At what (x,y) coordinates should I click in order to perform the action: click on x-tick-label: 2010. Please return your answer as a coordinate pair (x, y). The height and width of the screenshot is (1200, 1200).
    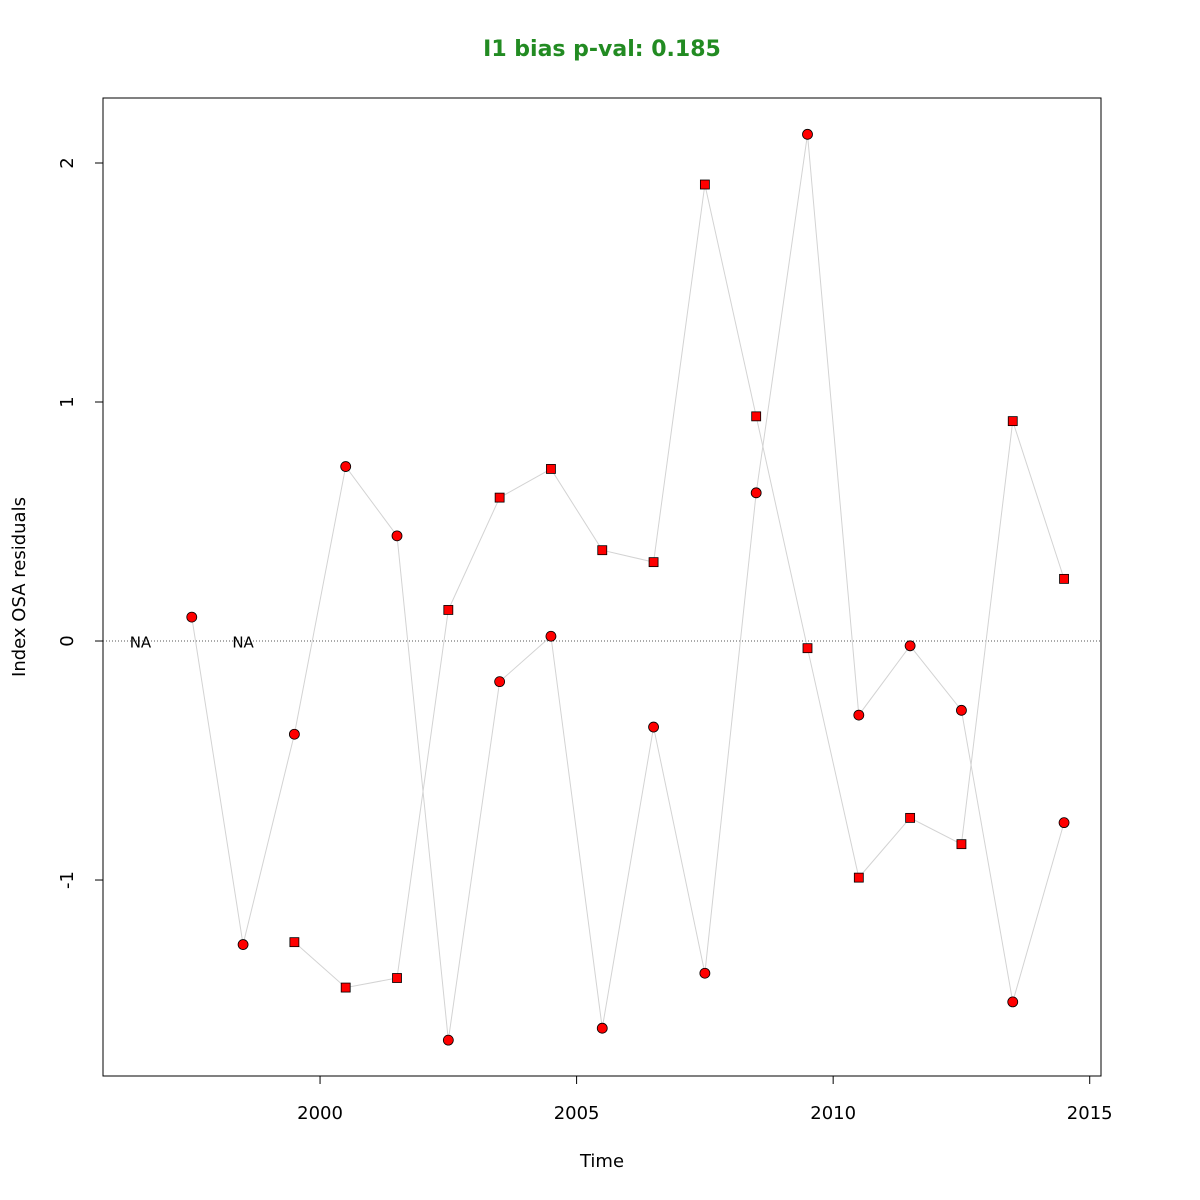
    Looking at the image, I should click on (833, 1113).